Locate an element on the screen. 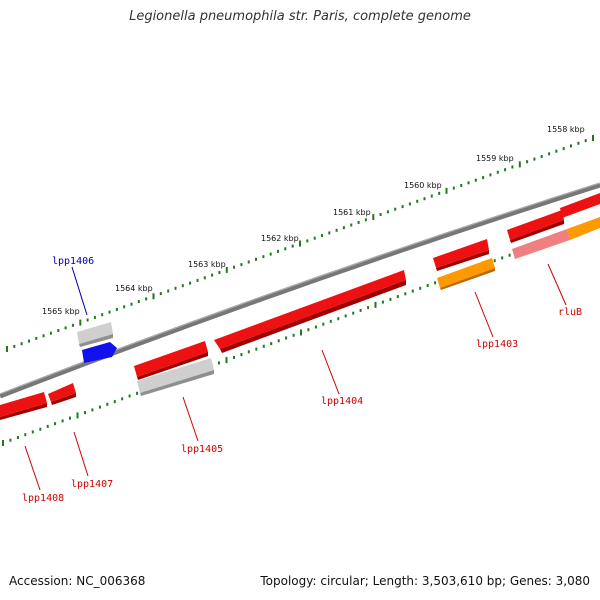 This screenshot has height=600, width=600. gene-label-lpp1404: lpp1404 is located at coordinates (342, 401).